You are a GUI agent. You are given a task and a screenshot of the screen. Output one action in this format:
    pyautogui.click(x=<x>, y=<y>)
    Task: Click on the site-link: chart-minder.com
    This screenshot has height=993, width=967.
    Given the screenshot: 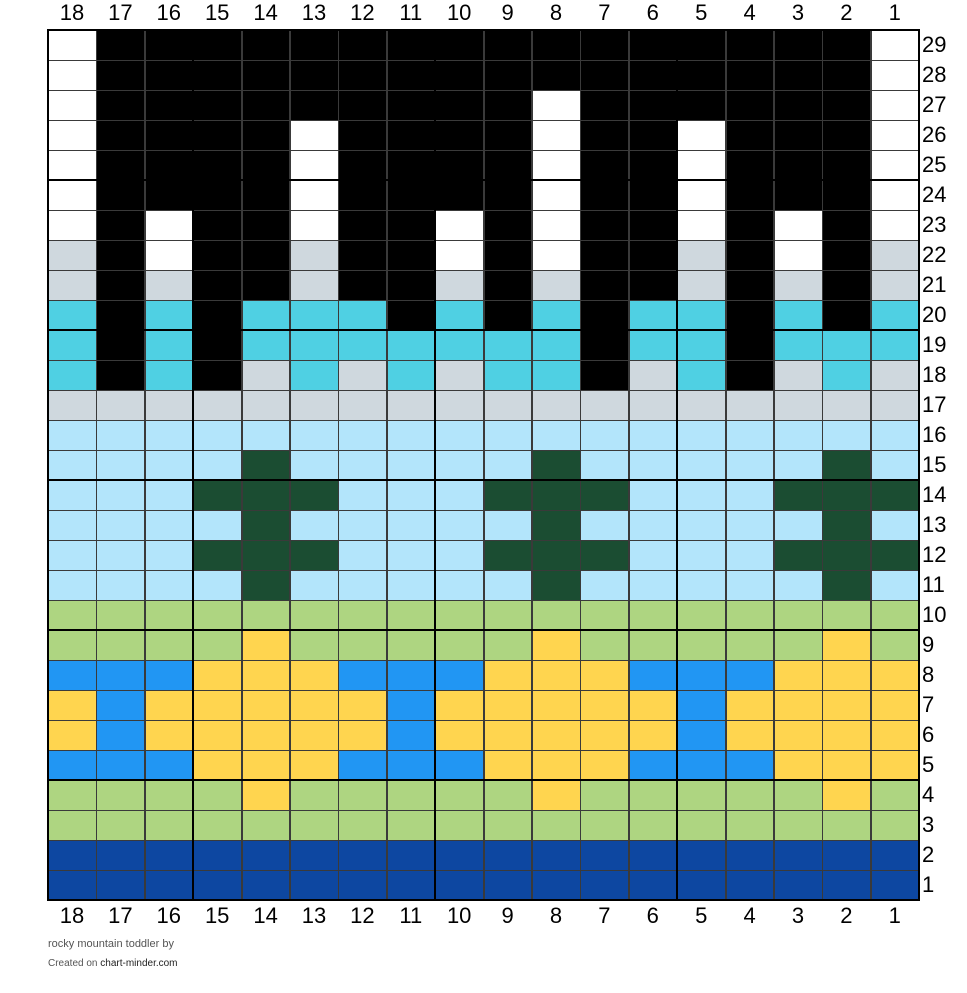 What is the action you would take?
    pyautogui.click(x=139, y=963)
    